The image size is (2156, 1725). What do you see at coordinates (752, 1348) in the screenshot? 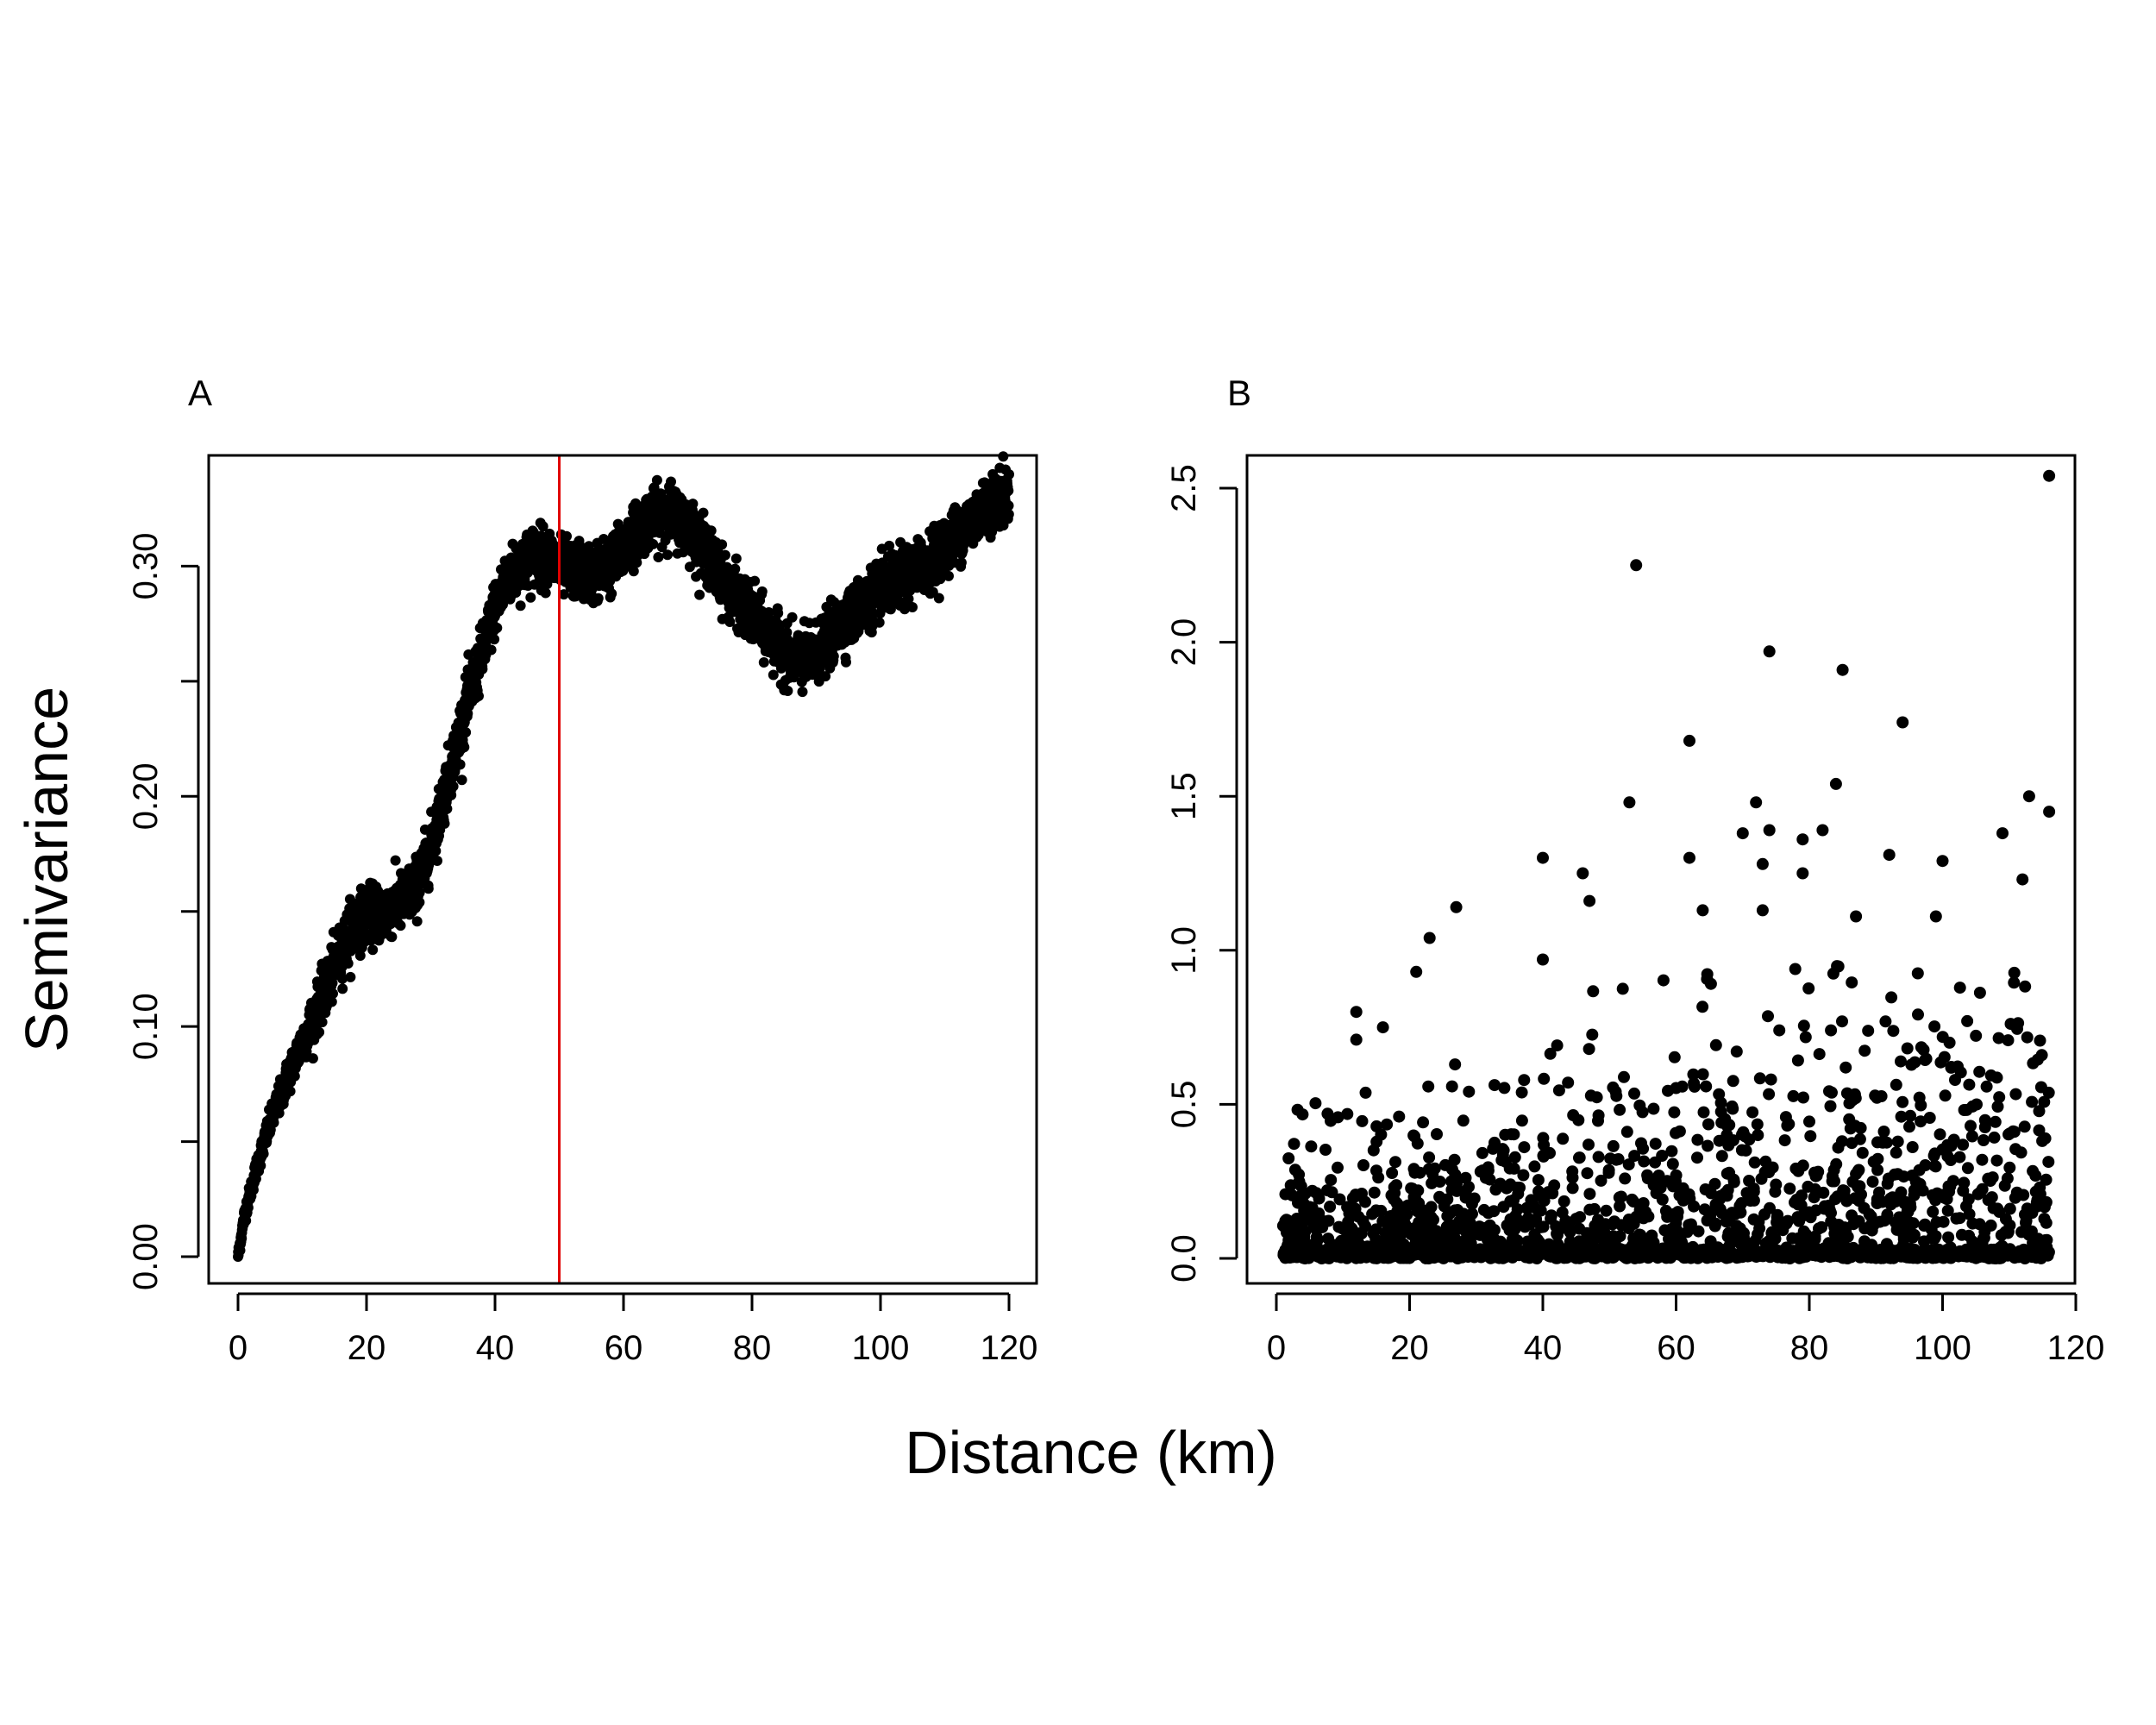
I see `panel-a-x-tick-label: 80` at bounding box center [752, 1348].